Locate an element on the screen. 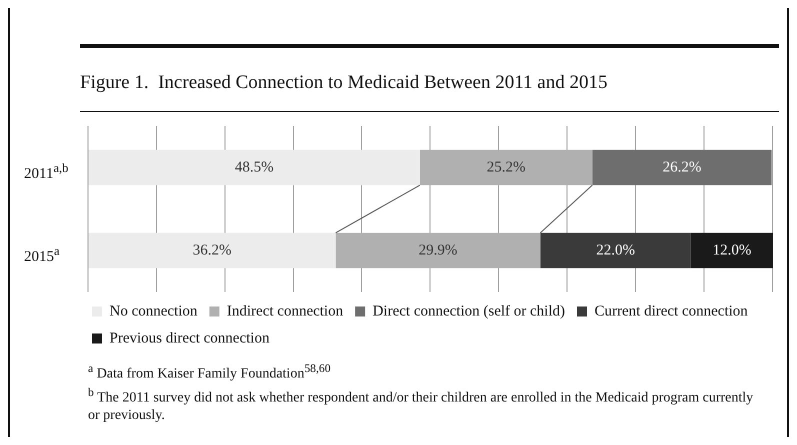 The image size is (797, 445). chart-title: Figure 1. Increased Connection to Medicaid Between 2011 and 2015 is located at coordinates (344, 83).